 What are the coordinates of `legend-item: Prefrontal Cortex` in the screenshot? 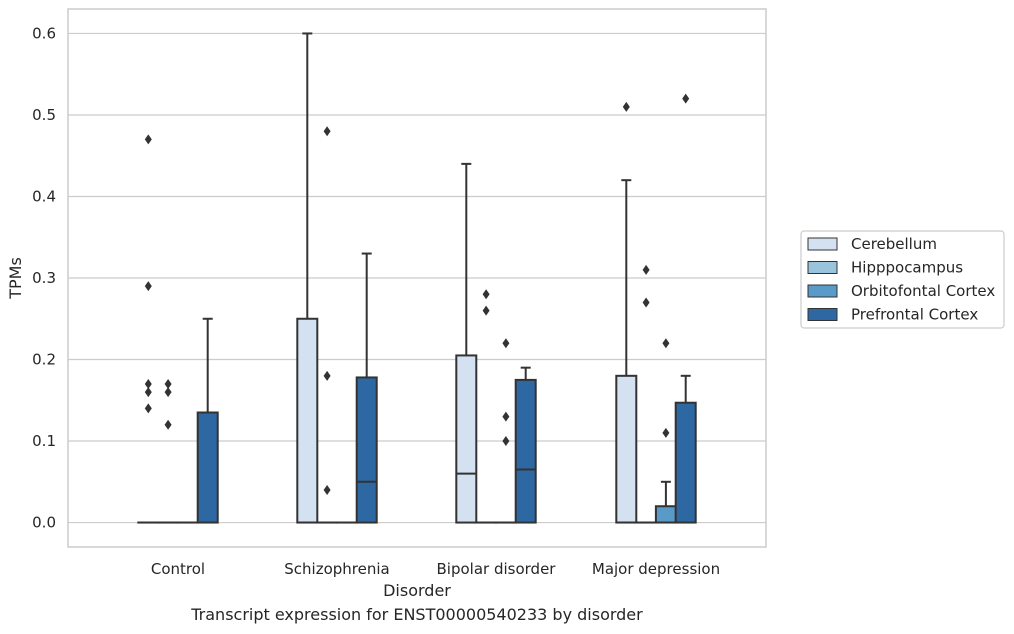 It's located at (892, 315).